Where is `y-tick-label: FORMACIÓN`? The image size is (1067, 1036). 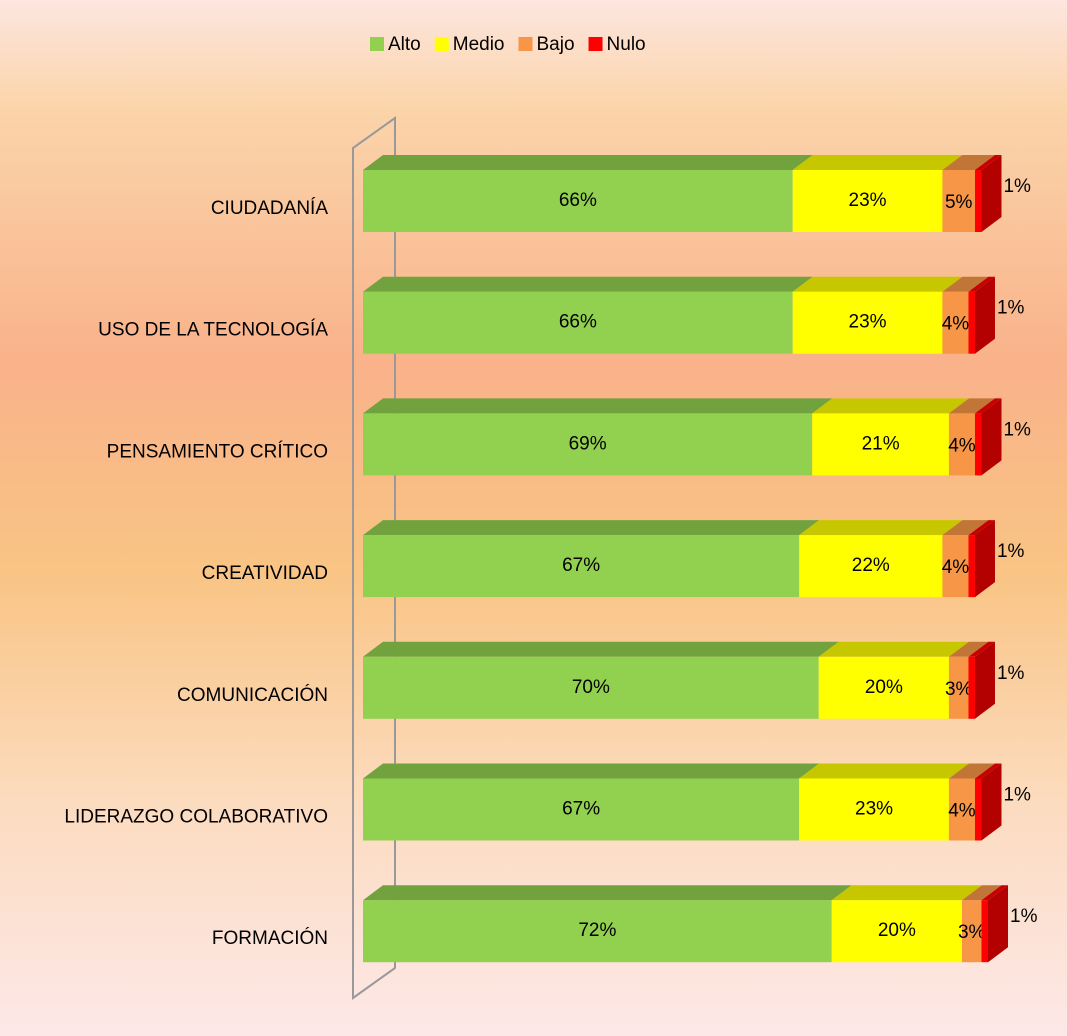
y-tick-label: FORMACIÓN is located at coordinates (270, 938).